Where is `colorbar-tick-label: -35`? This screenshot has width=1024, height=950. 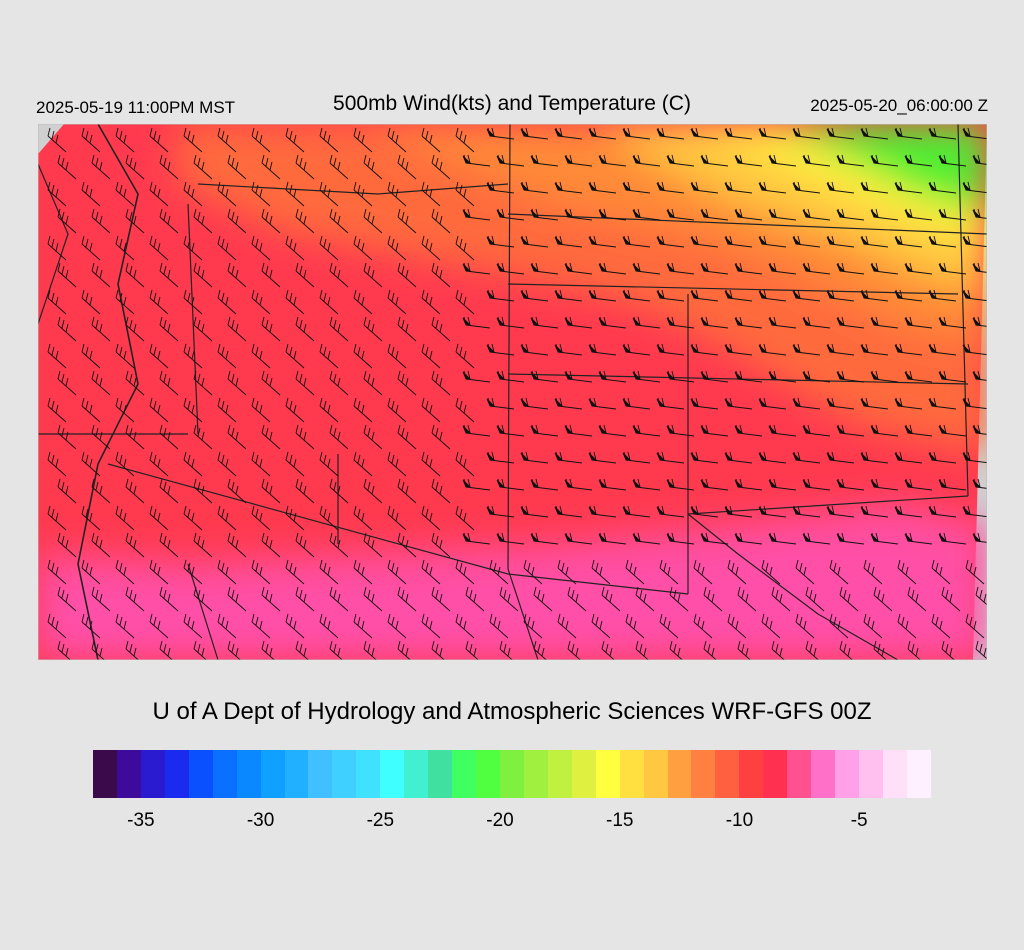 colorbar-tick-label: -35 is located at coordinates (141, 820).